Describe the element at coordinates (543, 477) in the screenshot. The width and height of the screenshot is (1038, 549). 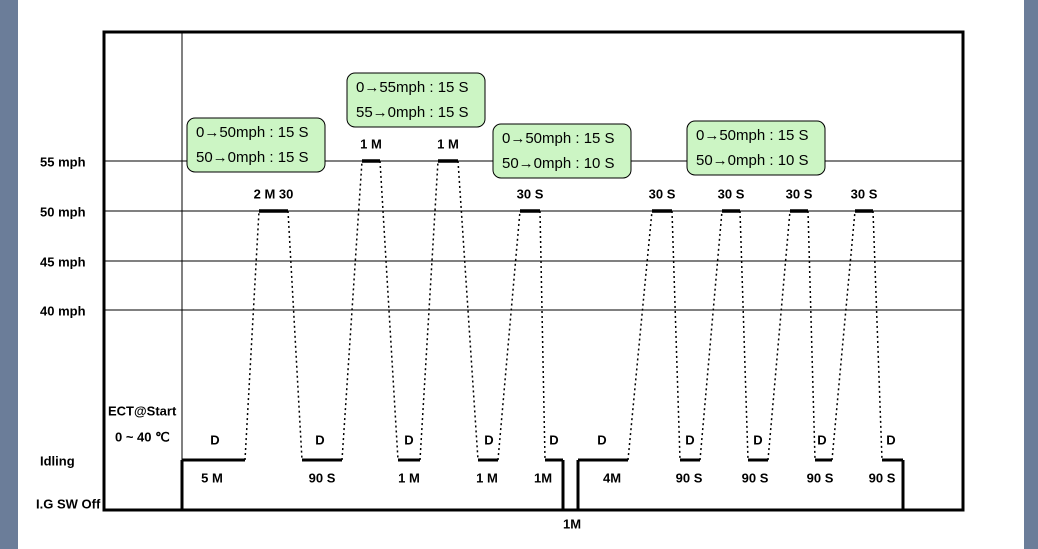
I see `idle-label: 1M` at that location.